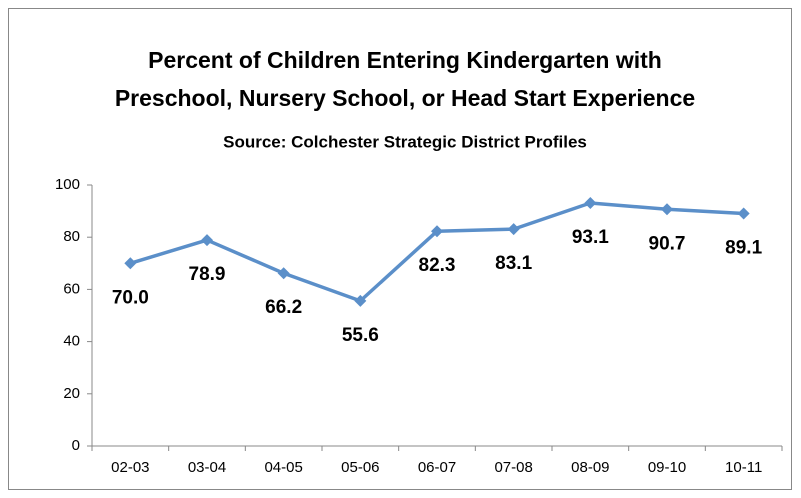 The image size is (801, 498). Describe the element at coordinates (71, 393) in the screenshot. I see `y-tick-label: 20` at that location.